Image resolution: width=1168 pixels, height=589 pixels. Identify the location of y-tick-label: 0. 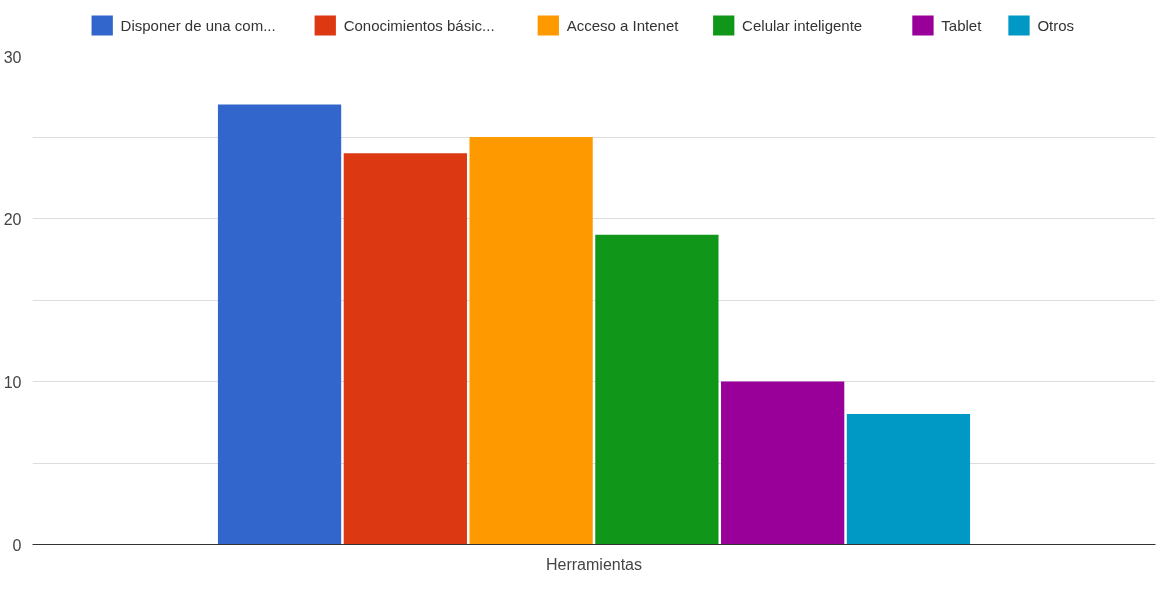
(17, 545).